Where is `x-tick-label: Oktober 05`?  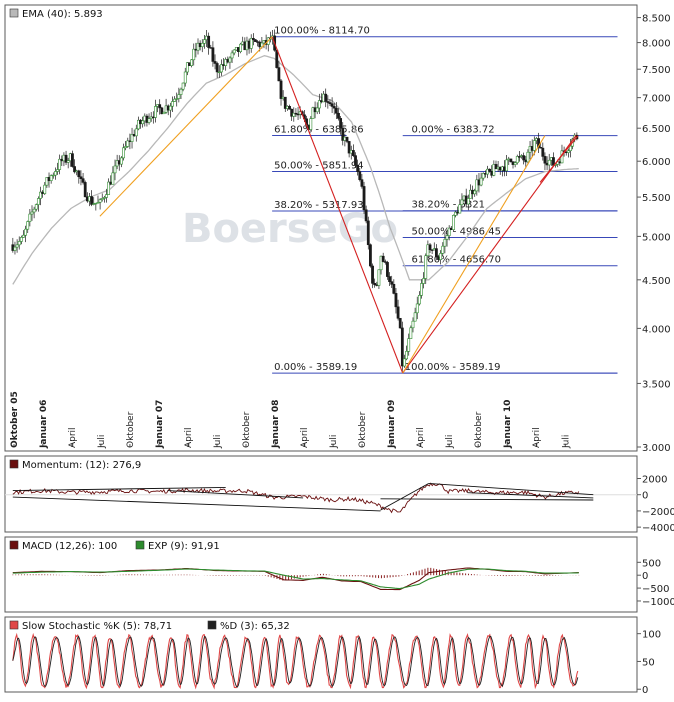 x-tick-label: Oktober 05 is located at coordinates (15, 419).